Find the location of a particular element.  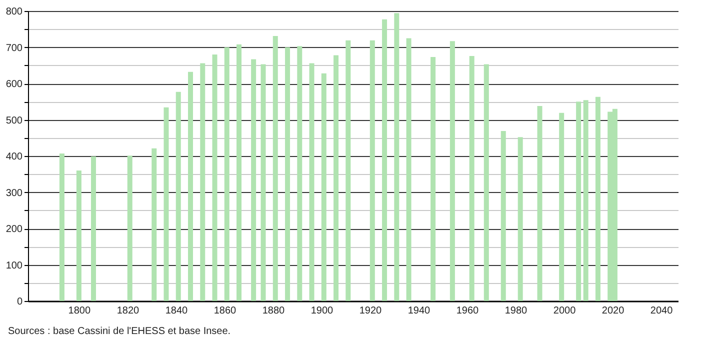

x-tick-label: 2000 is located at coordinates (564, 311).